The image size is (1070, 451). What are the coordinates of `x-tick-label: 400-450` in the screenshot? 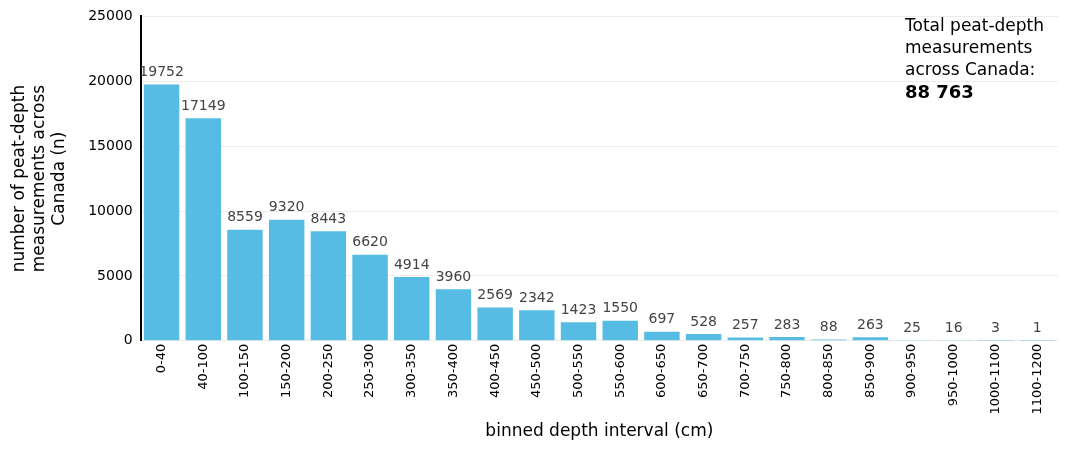 It's located at (494, 371).